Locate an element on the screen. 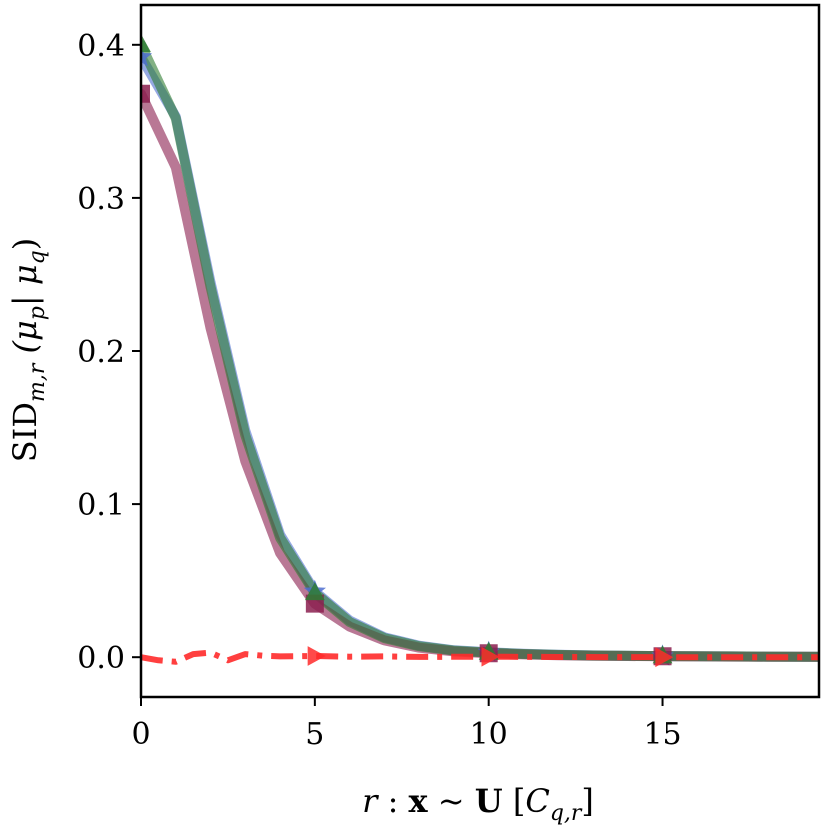  y-tick-label: 0.3 is located at coordinates (101, 199).